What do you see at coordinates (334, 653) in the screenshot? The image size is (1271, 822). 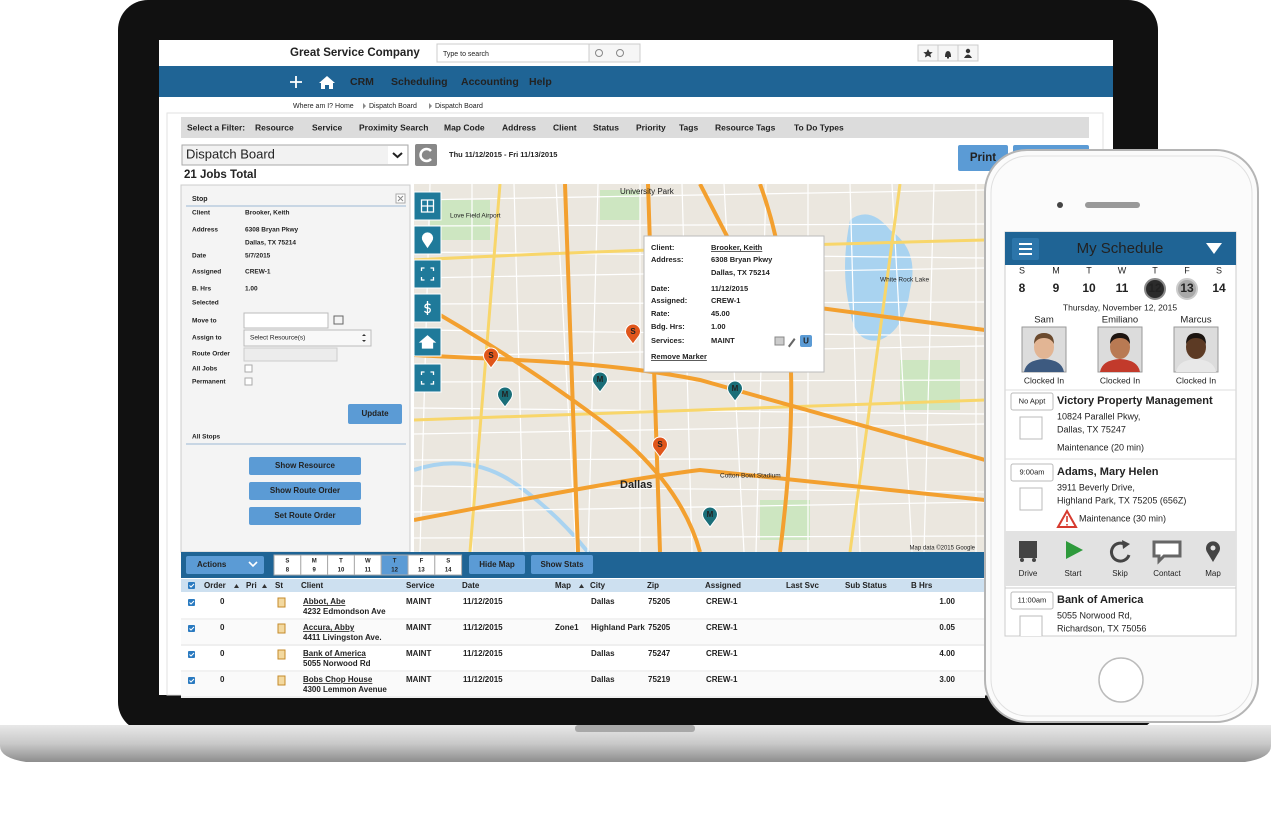 I see `client-link: Bank of America` at bounding box center [334, 653].